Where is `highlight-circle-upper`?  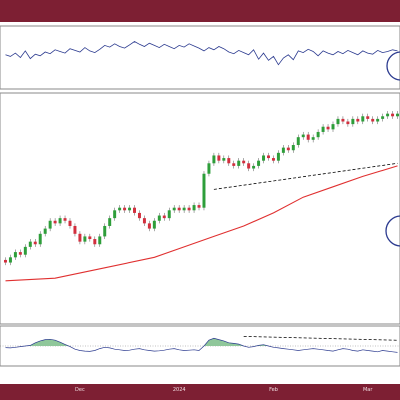 highlight-circle-upper is located at coordinates (393, 66).